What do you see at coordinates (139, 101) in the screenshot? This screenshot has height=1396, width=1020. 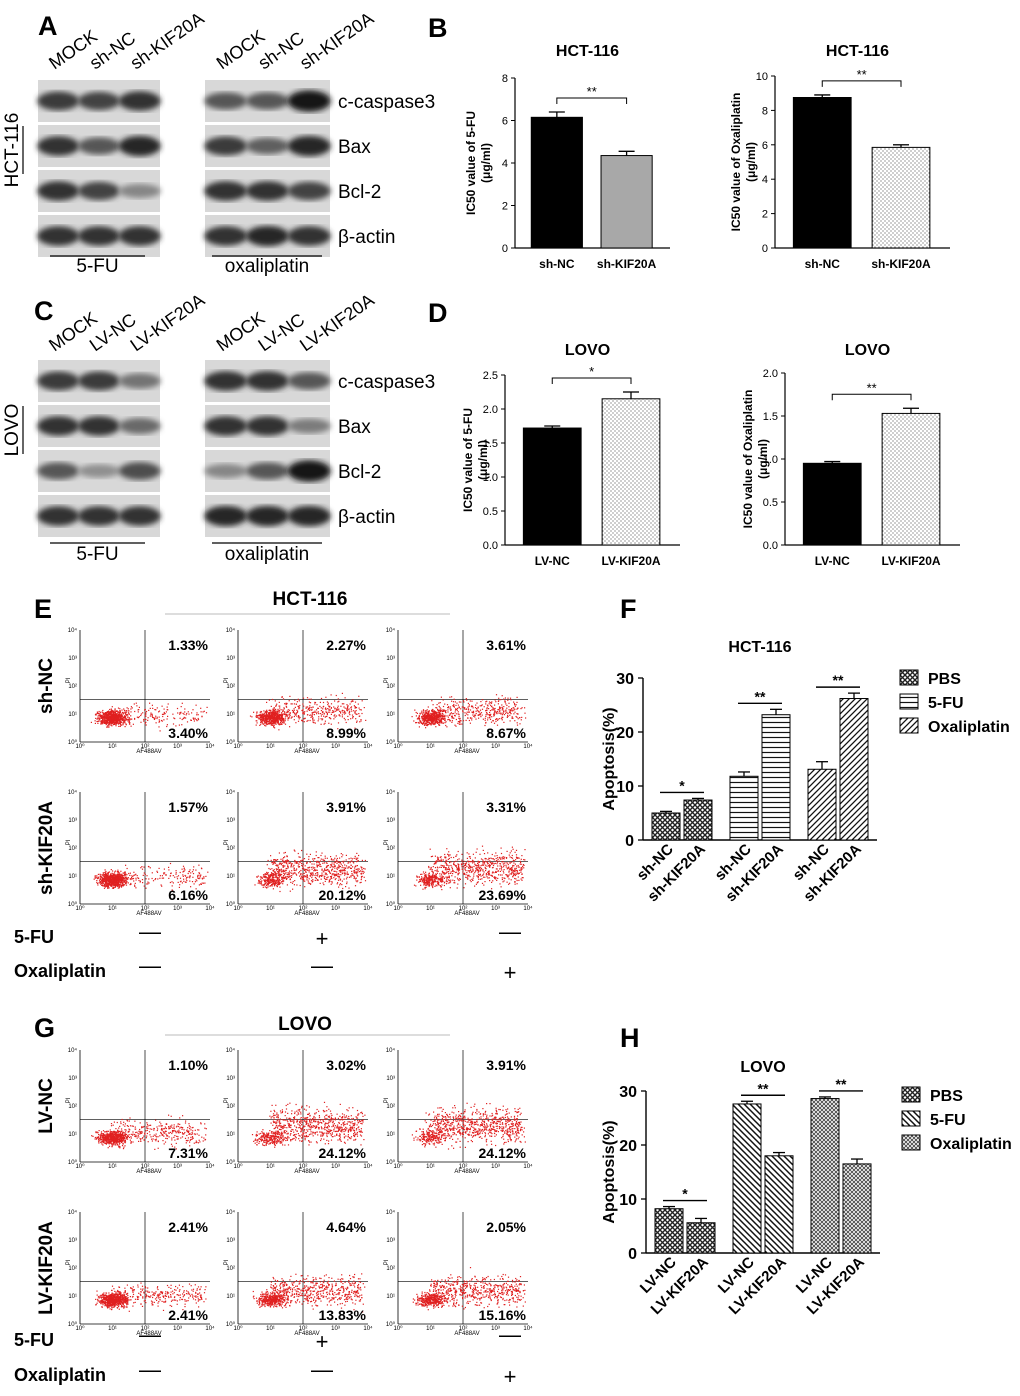 I see `blot-band` at bounding box center [139, 101].